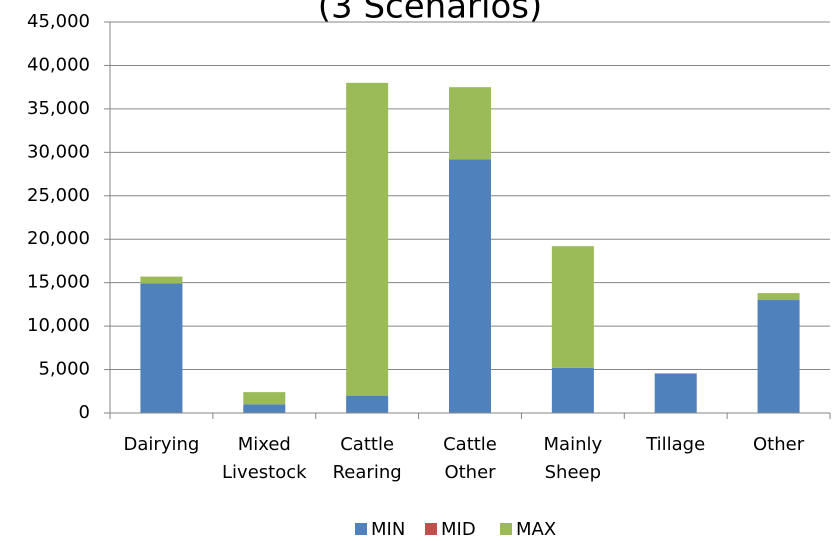 Image resolution: width=833 pixels, height=541 pixels. Describe the element at coordinates (58, 195) in the screenshot. I see `y-tick-label: 25,000` at that location.